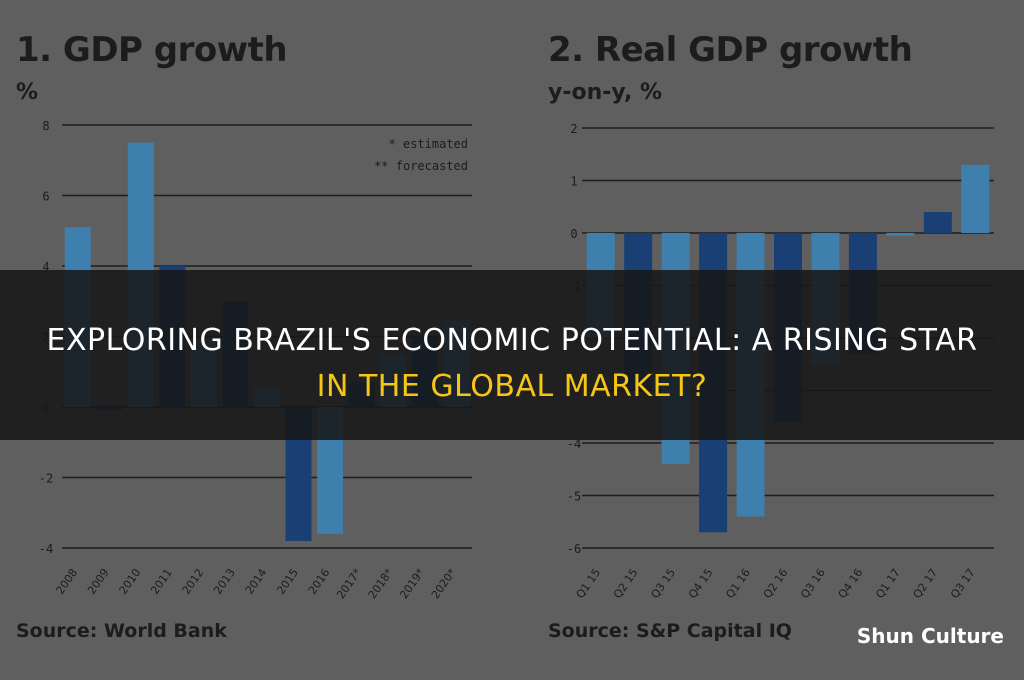 The image size is (1024, 680). Describe the element at coordinates (287, 581) in the screenshot. I see `x-tick-label: 2015` at that location.